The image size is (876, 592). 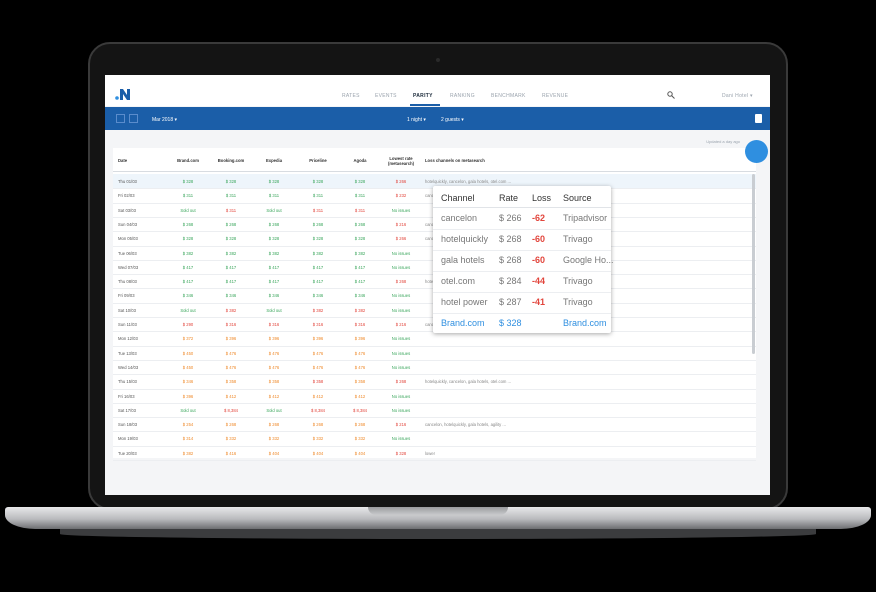 What do you see at coordinates (459, 218) in the screenshot?
I see `popup-cell: cancelon` at bounding box center [459, 218].